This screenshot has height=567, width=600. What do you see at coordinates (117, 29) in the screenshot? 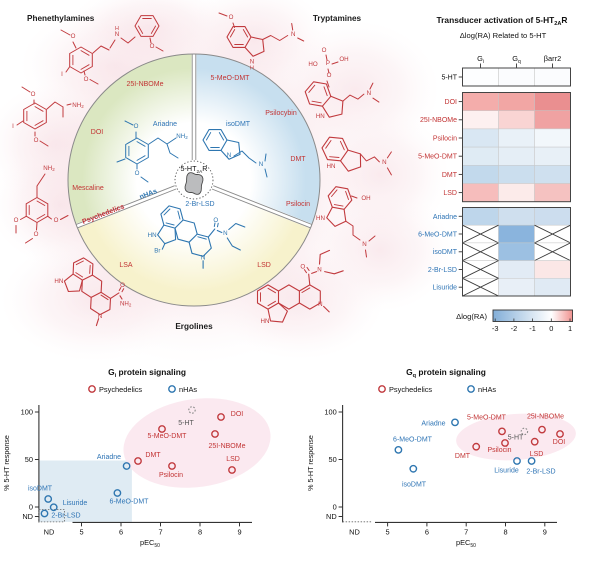
I see `svg-text: H` at bounding box center [117, 29].